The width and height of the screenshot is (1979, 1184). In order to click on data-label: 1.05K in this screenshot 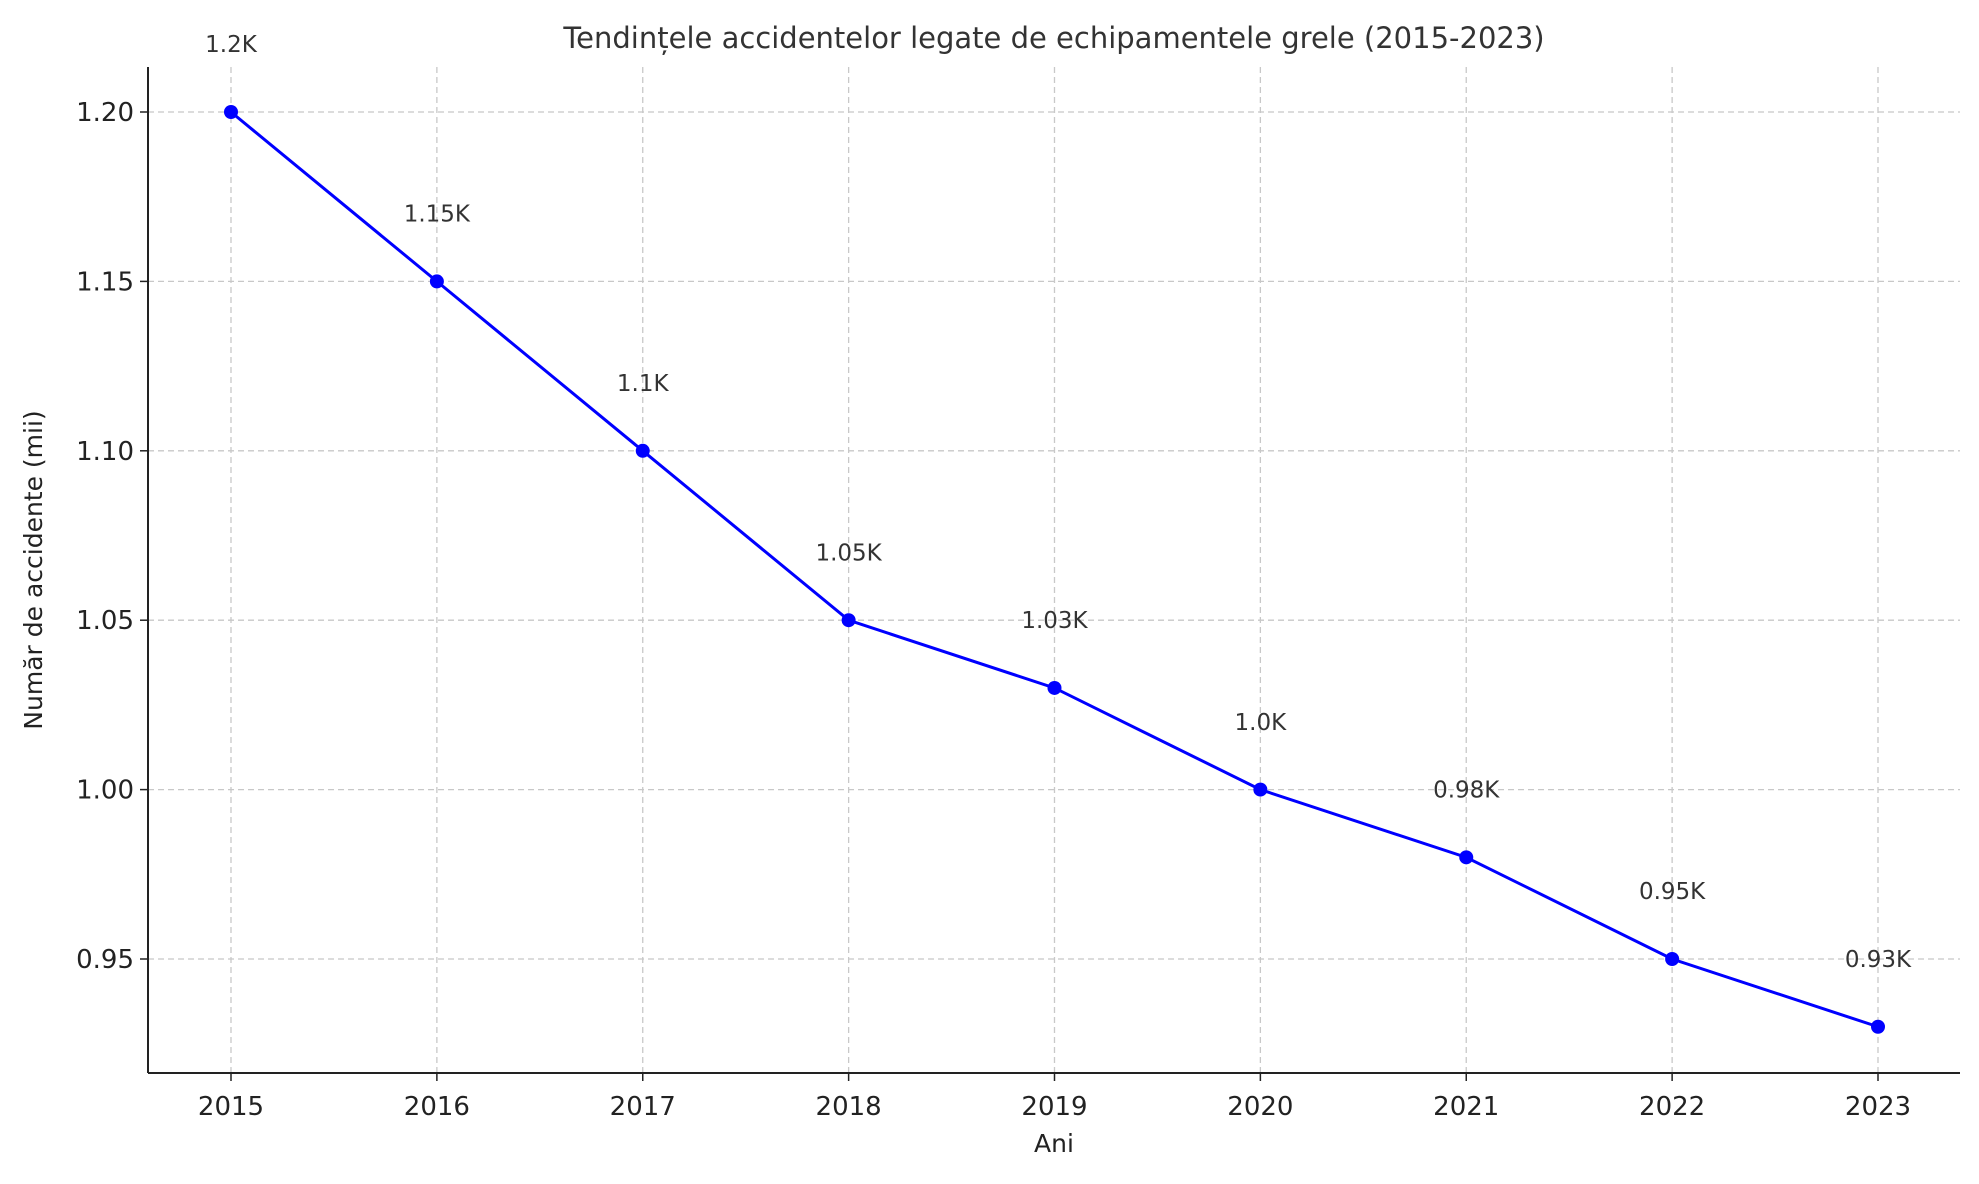, I will do `click(848, 553)`.